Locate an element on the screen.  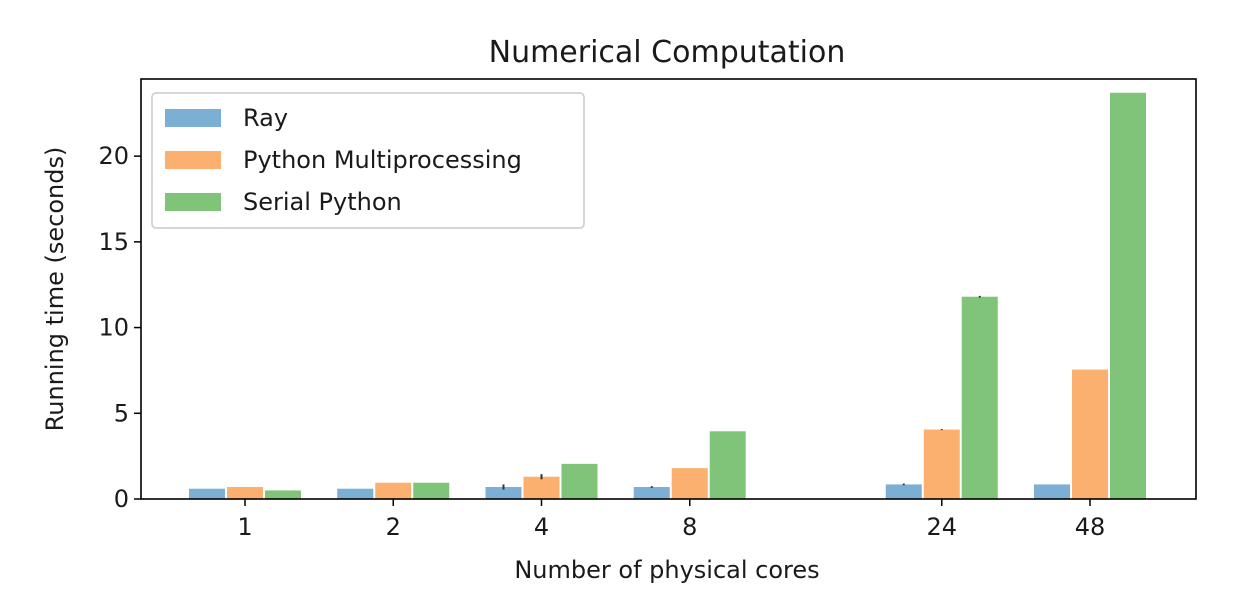
y-tick-label: 10 is located at coordinates (113, 328).